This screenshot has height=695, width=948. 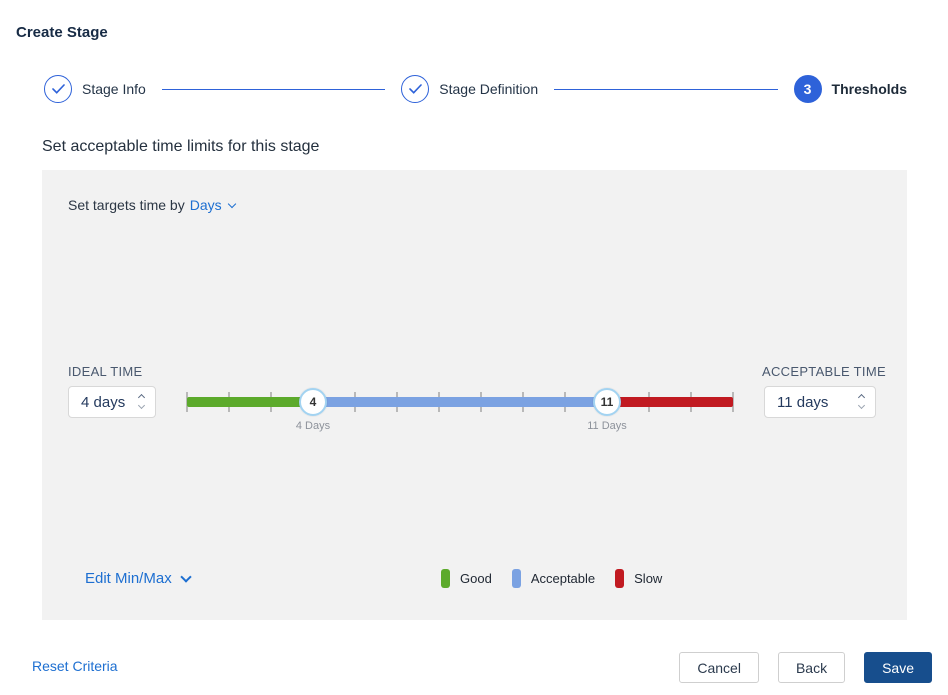 I want to click on step-label: Thresholds, so click(x=869, y=89).